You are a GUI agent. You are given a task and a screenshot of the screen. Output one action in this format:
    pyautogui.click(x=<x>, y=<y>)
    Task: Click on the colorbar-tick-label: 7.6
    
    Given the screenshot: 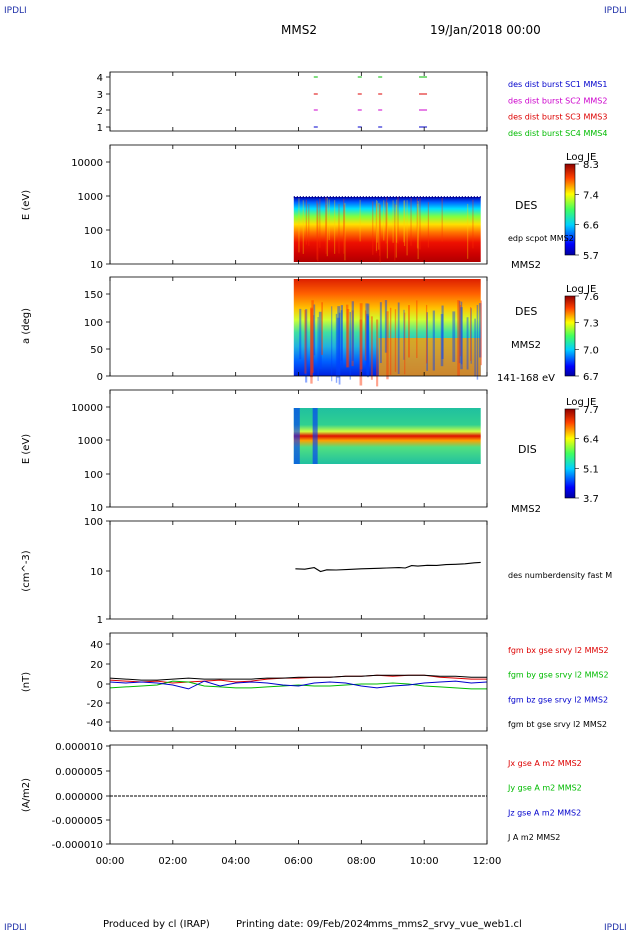 What is the action you would take?
    pyautogui.click(x=591, y=297)
    